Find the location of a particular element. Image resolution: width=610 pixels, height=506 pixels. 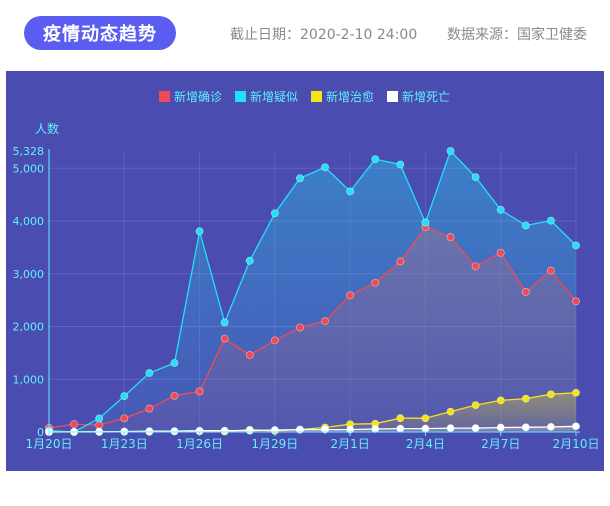

legend-label: 新增疑似 is located at coordinates (274, 96).